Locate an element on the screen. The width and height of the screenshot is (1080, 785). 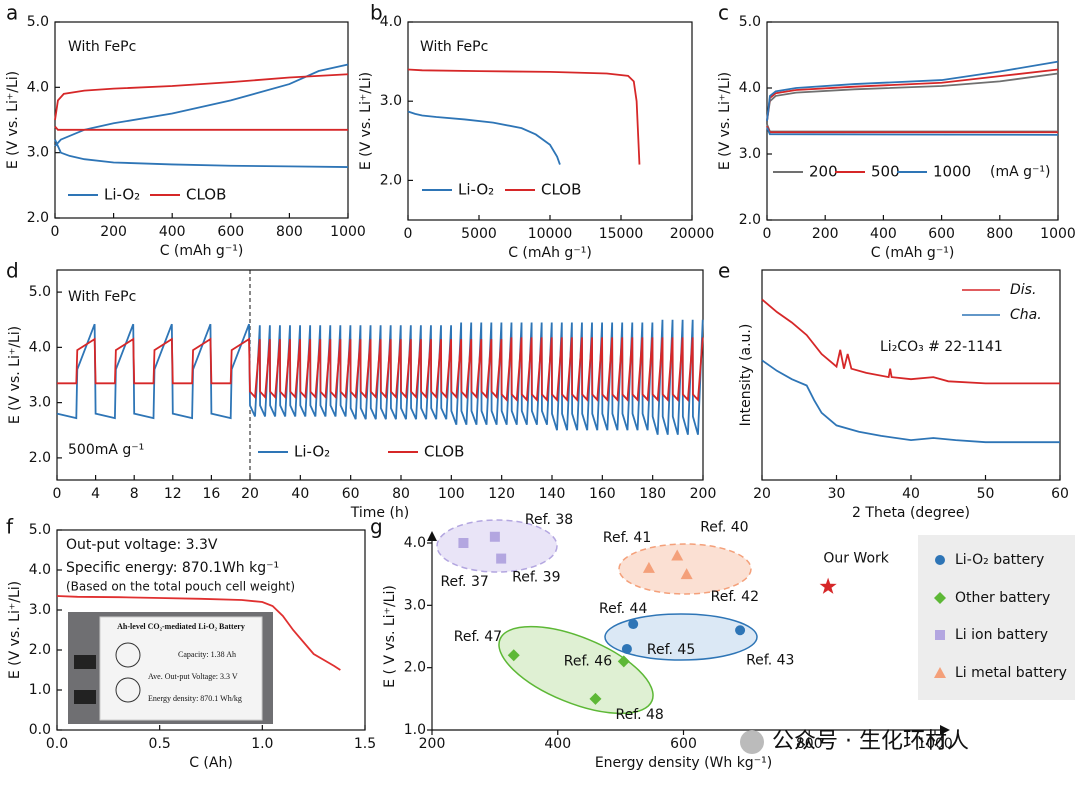
y-tick-label: 1.0 is located at coordinates (40, 690).